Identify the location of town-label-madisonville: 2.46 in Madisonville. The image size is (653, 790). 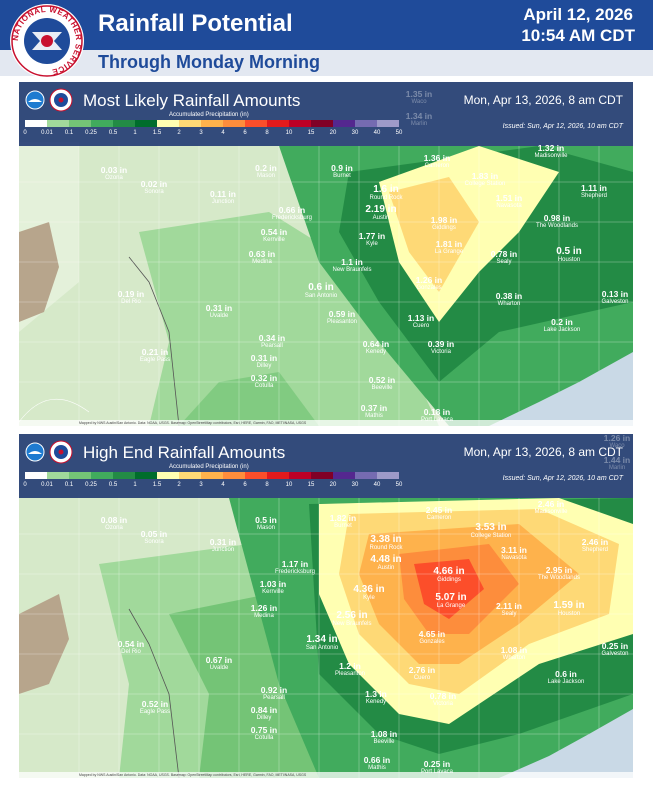
(550, 508).